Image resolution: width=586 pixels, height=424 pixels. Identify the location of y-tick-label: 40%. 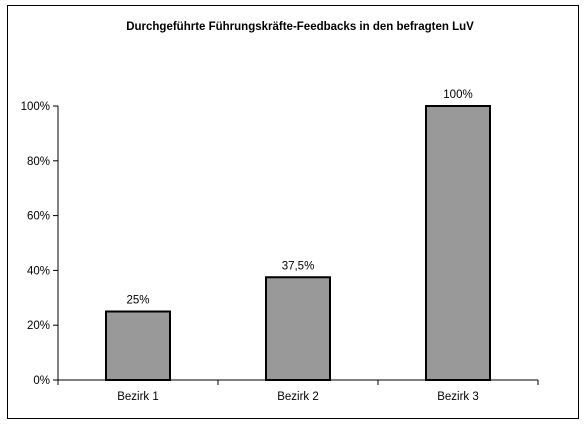
(38, 271).